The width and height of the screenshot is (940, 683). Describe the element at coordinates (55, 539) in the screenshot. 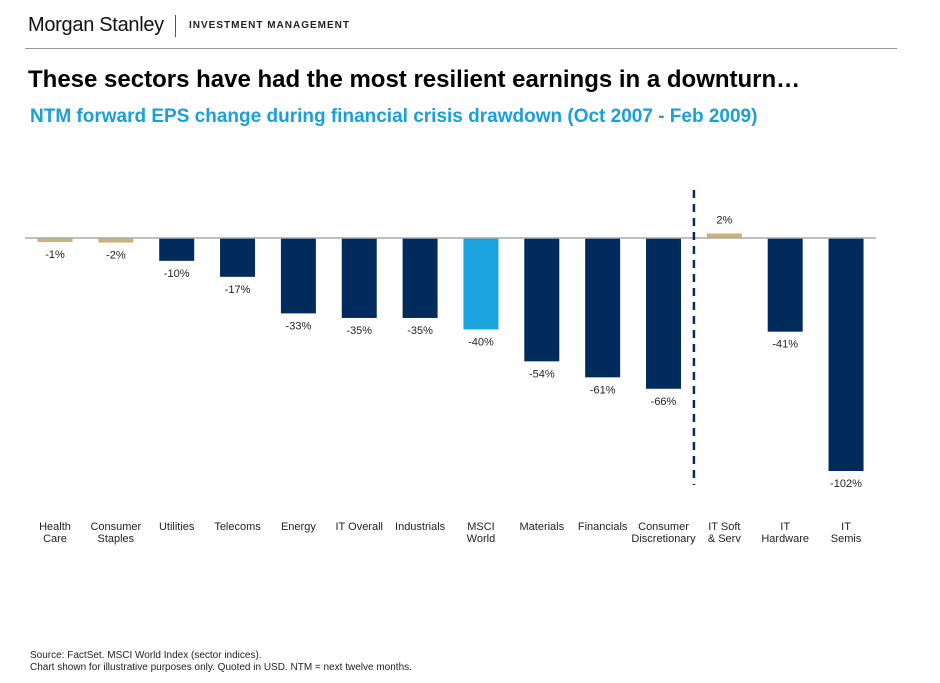

I see `category-label: Care` at that location.